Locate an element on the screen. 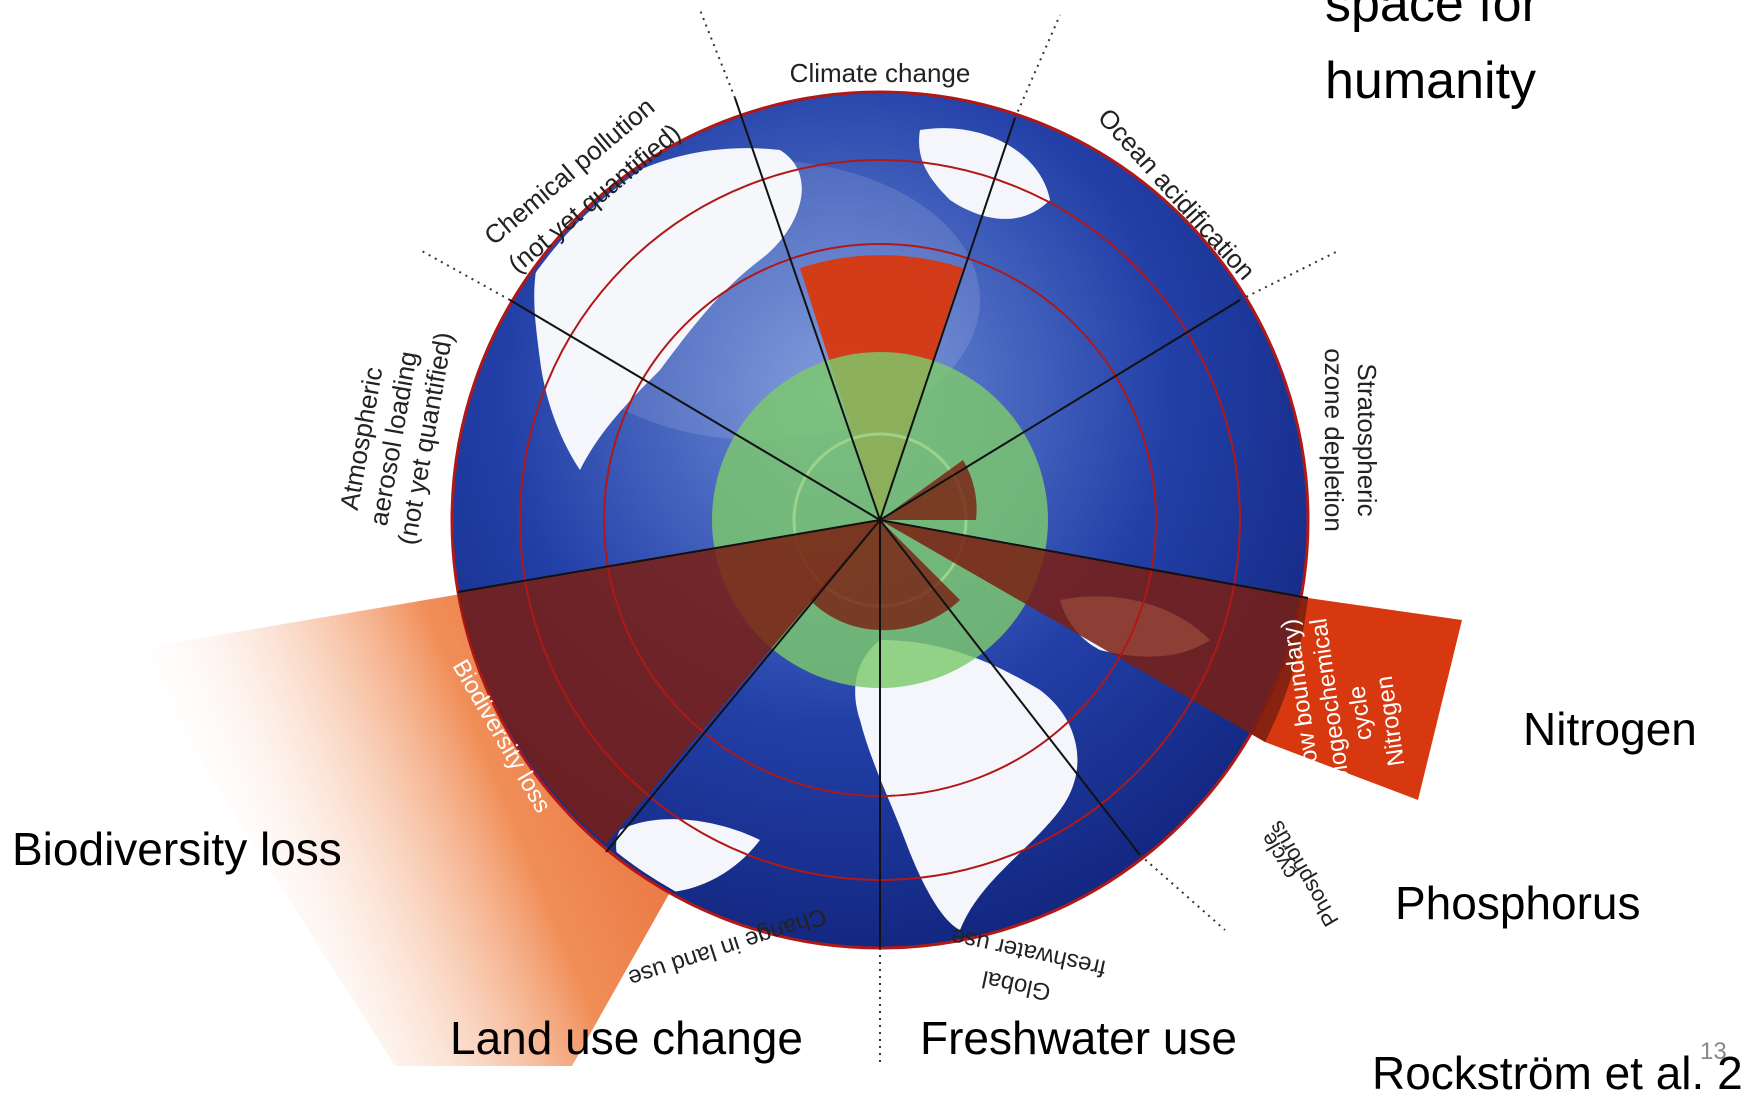 This screenshot has height=1099, width=1742. page-number: 13 is located at coordinates (1713, 1051).